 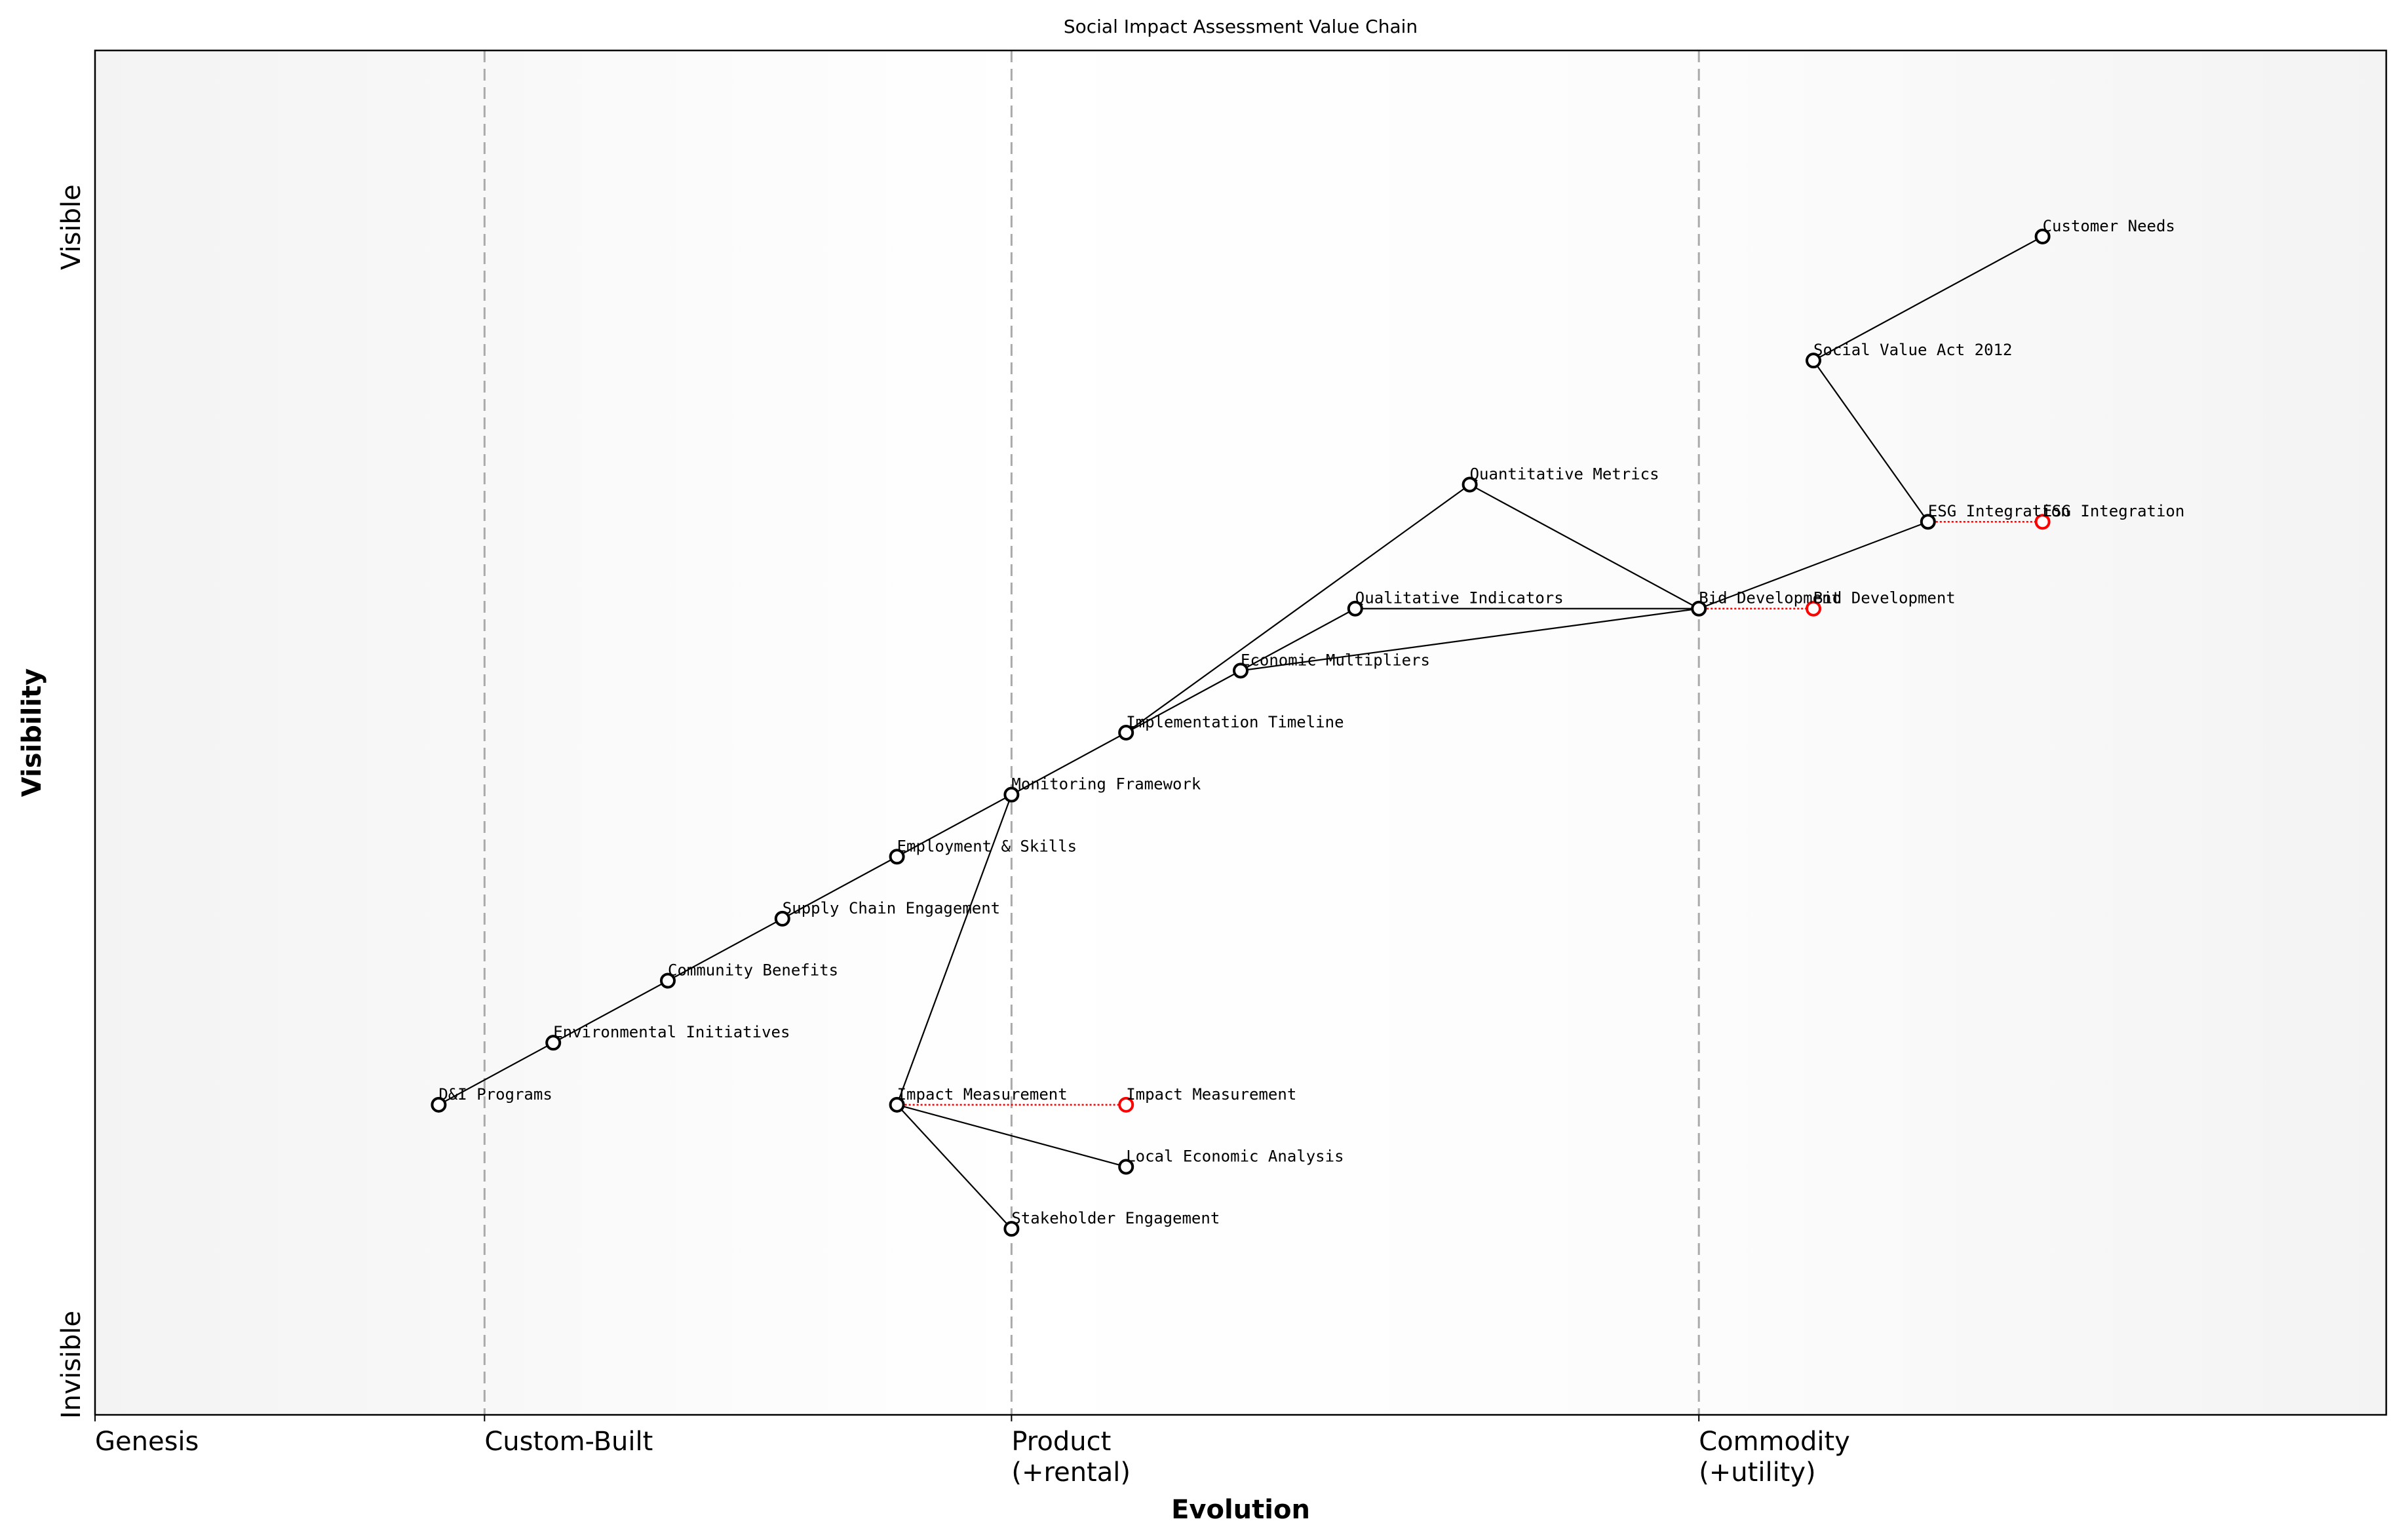 What do you see at coordinates (147, 1442) in the screenshot?
I see `x-tick-label-genesis: Genesis` at bounding box center [147, 1442].